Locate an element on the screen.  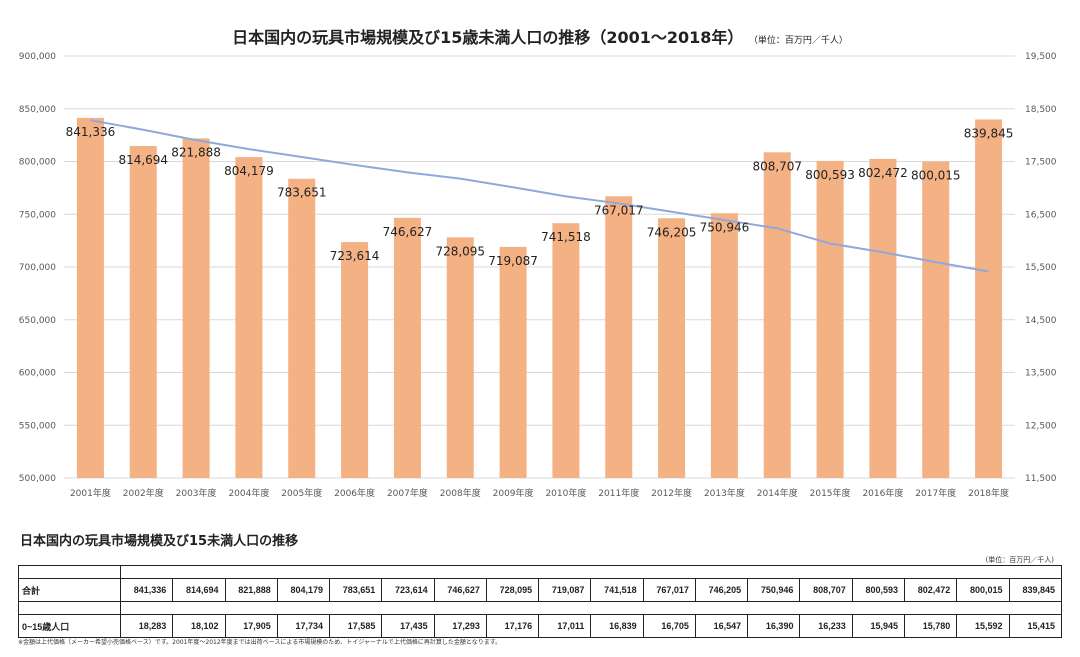
y-tick-left: 700,000 is located at coordinates (37, 268).